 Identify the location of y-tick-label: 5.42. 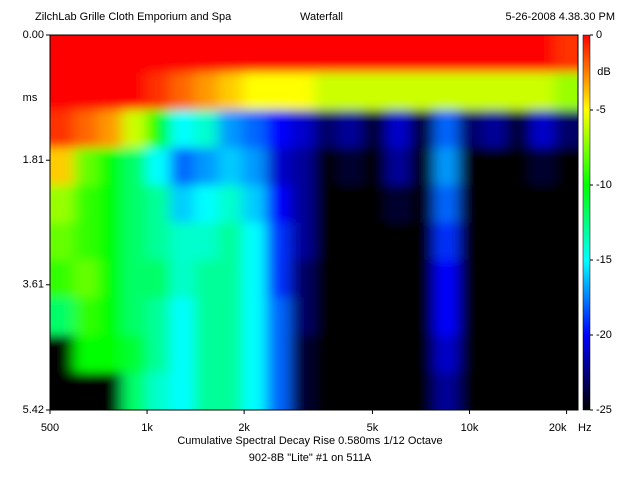
(33, 410).